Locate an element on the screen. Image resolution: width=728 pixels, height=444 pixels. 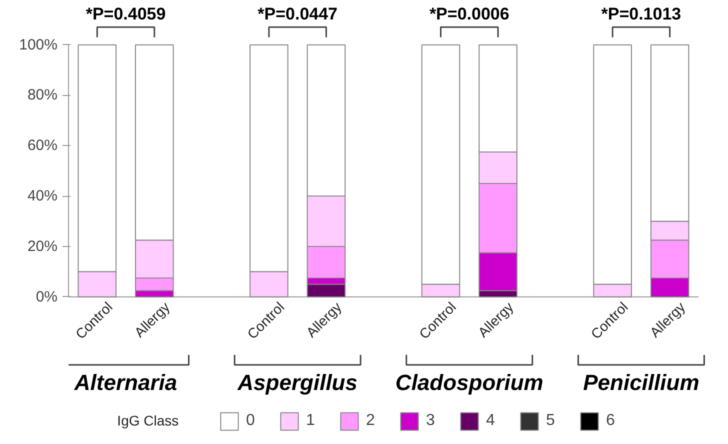
text: *P=0.0006 is located at coordinates (469, 14).